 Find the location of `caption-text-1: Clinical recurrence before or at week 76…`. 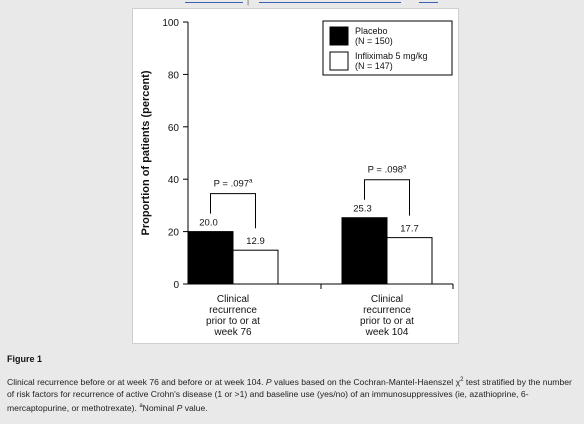

caption-text-1: Clinical recurrence before or at week 76… is located at coordinates (136, 381).